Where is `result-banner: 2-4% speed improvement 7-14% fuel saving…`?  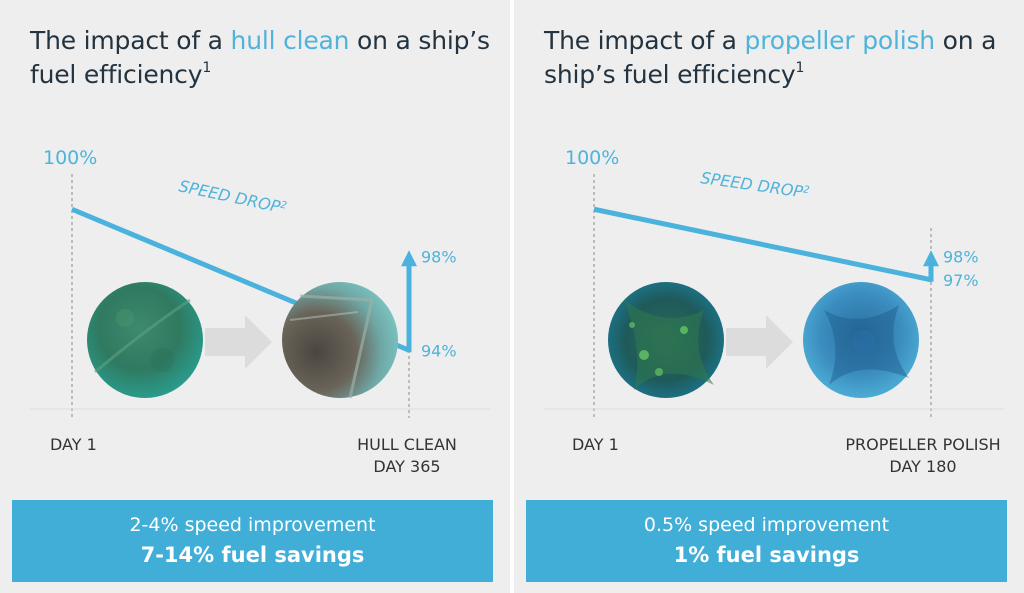 result-banner: 2-4% speed improvement 7-14% fuel saving… is located at coordinates (252, 541).